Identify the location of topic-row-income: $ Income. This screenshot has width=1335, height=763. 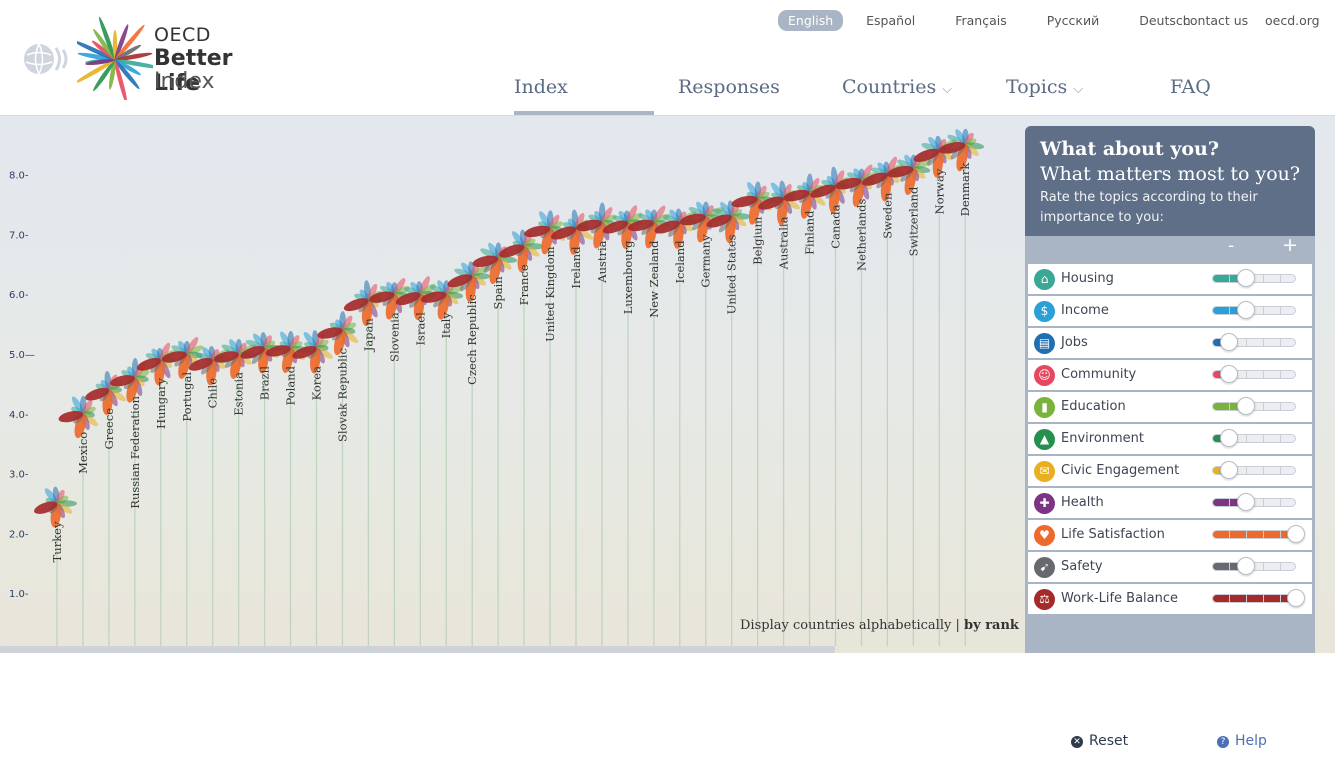
(1170, 311).